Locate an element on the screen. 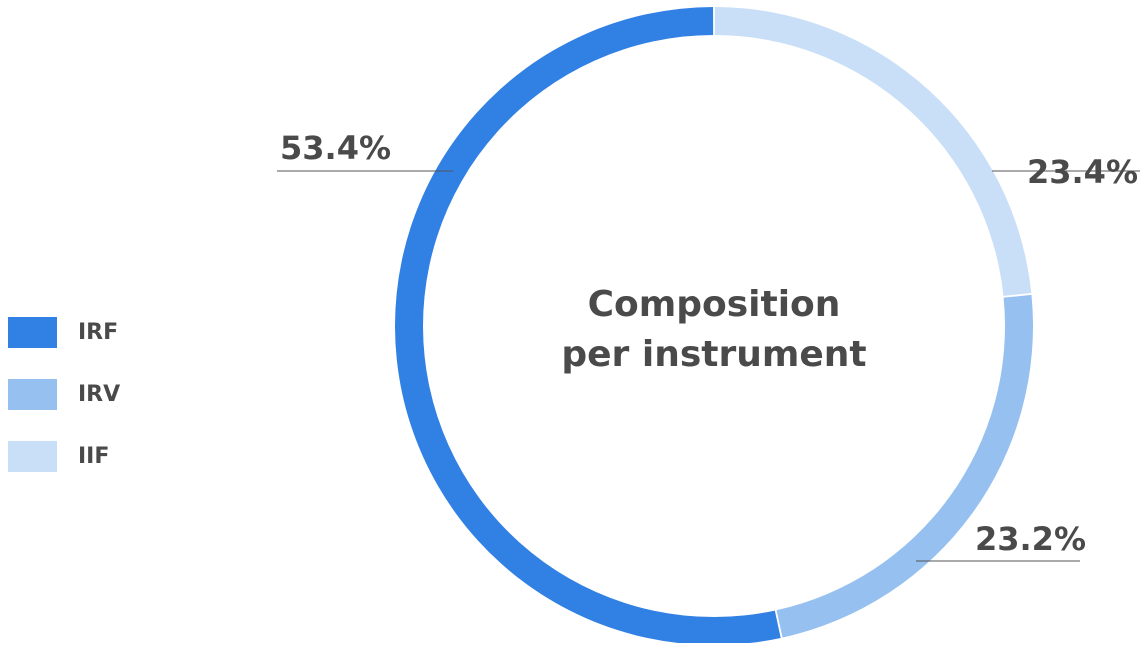  legend-item-irv: IRV is located at coordinates (64, 394).